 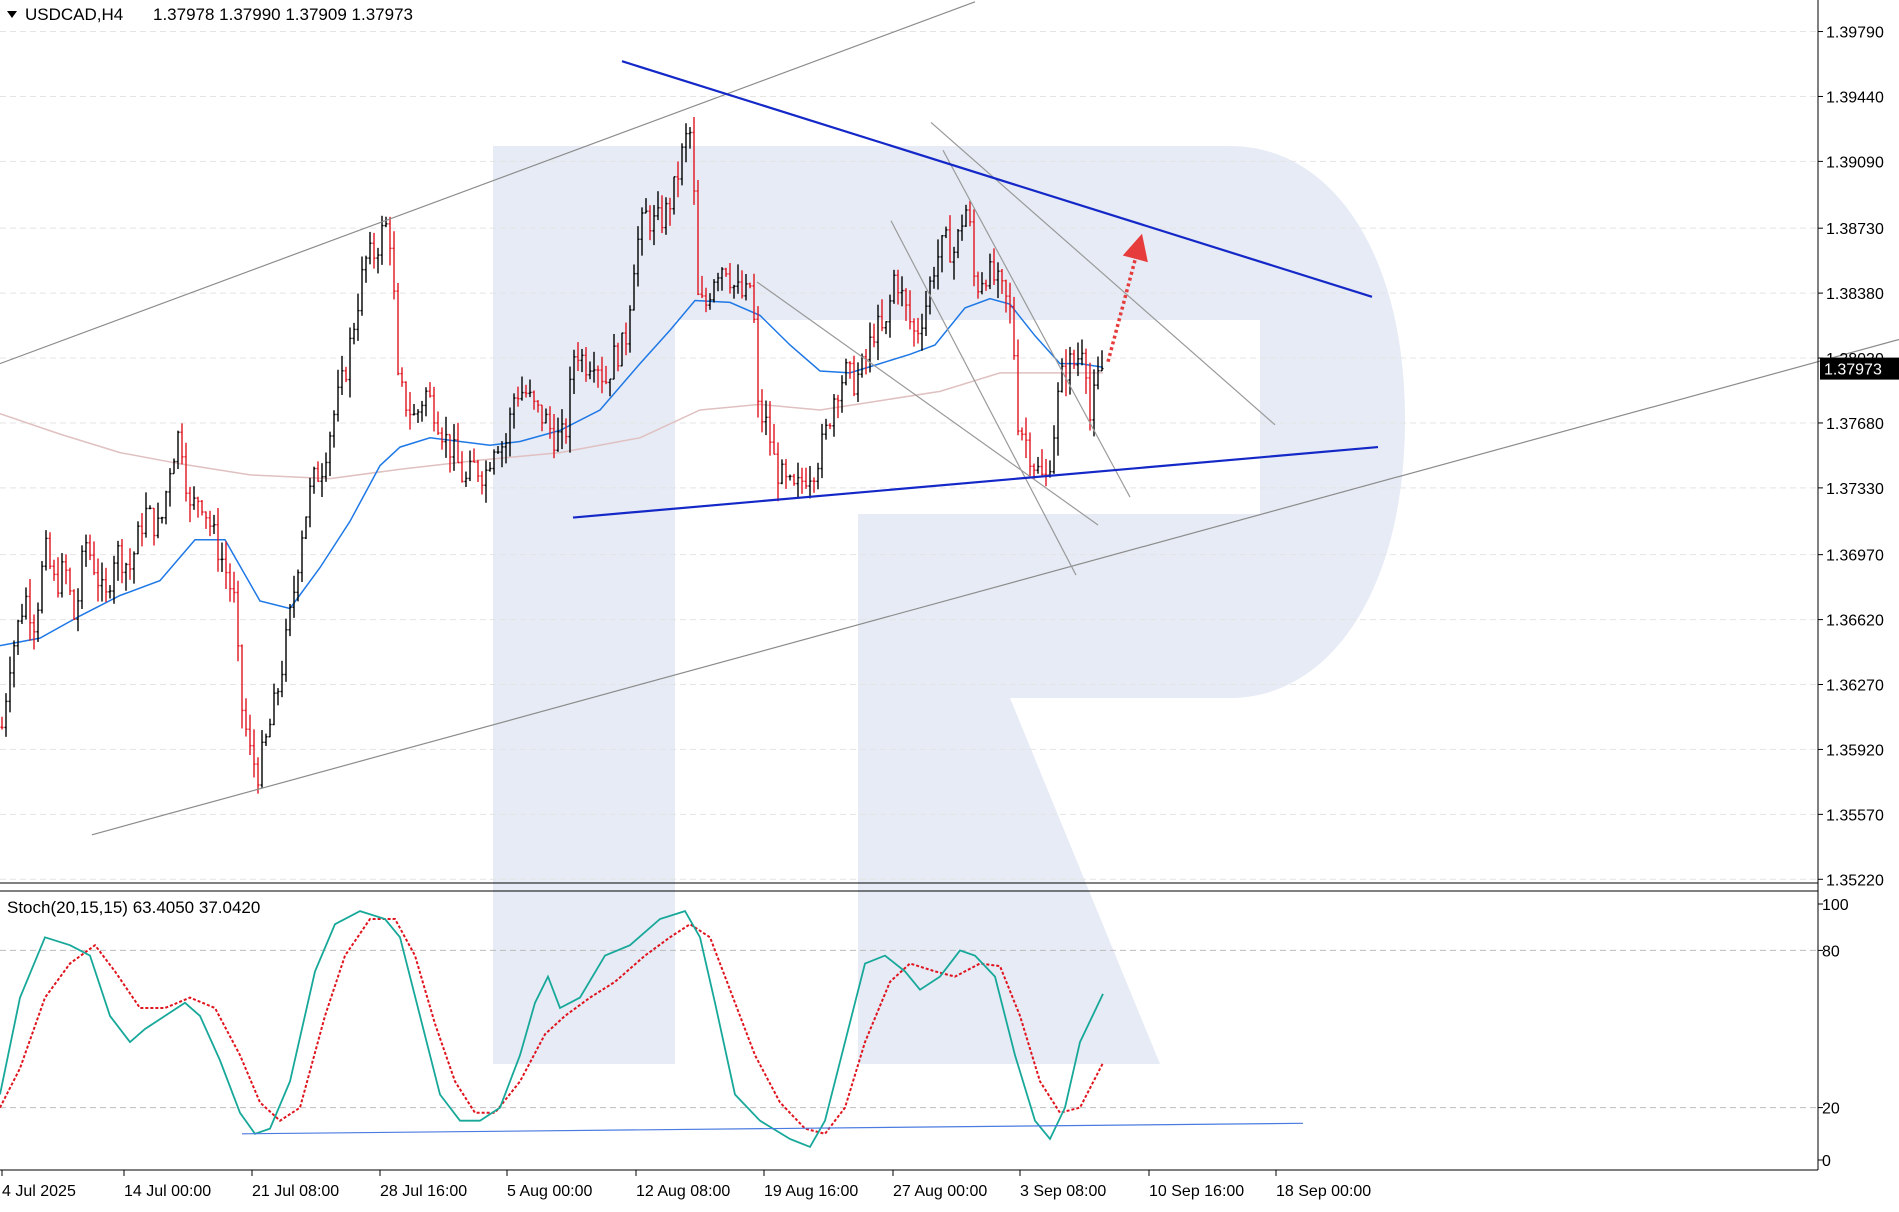 What do you see at coordinates (1826, 1161) in the screenshot?
I see `stoch-tick-label: 0` at bounding box center [1826, 1161].